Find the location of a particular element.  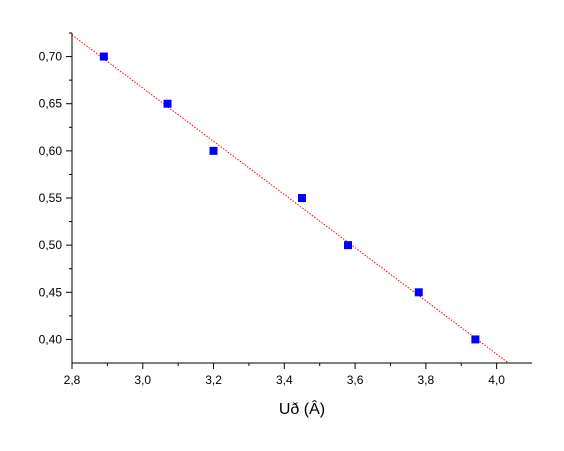

y-tick-label: 0,45 is located at coordinates (51, 292).